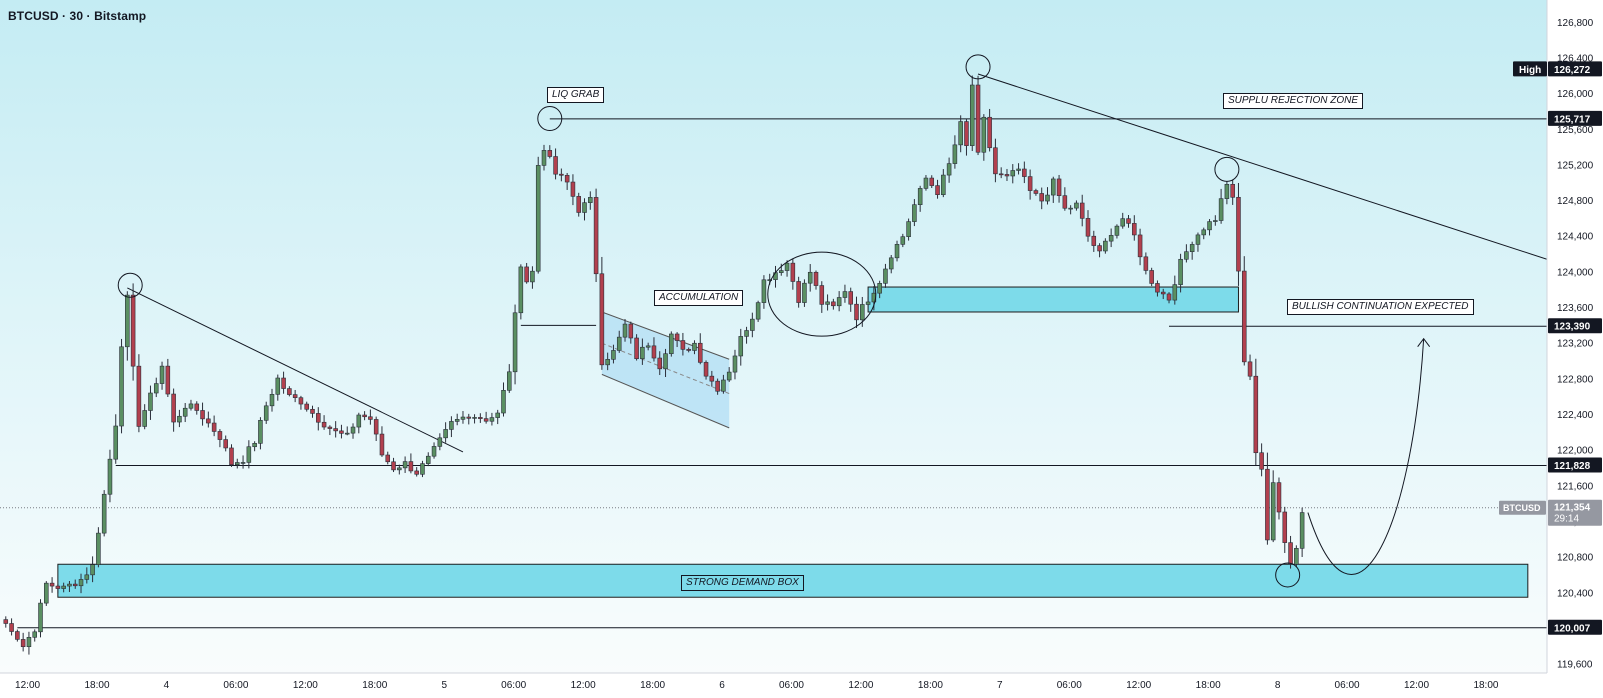 Image resolution: width=1603 pixels, height=698 pixels. I want to click on price-tick-label: 120,800, so click(1575, 558).